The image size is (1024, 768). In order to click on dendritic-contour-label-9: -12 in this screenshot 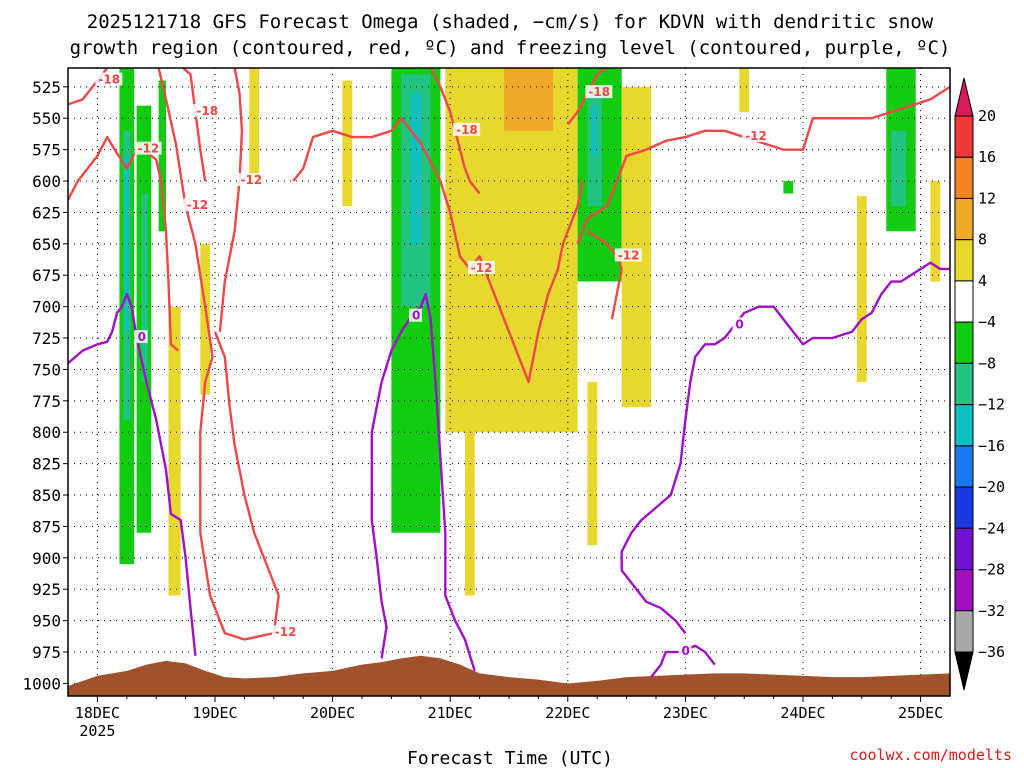, I will do `click(756, 136)`.